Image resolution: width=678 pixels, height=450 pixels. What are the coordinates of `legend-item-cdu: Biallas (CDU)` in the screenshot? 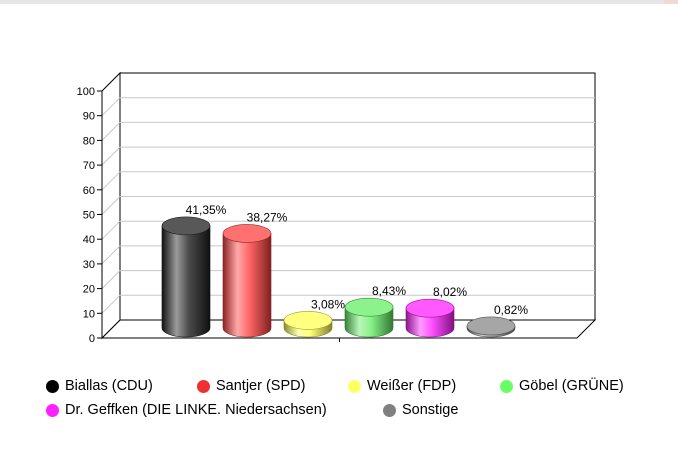 It's located at (99, 386).